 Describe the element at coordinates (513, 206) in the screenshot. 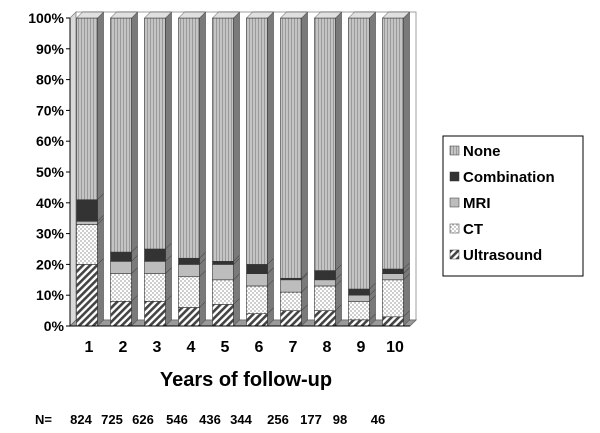

I see `legend-box` at that location.